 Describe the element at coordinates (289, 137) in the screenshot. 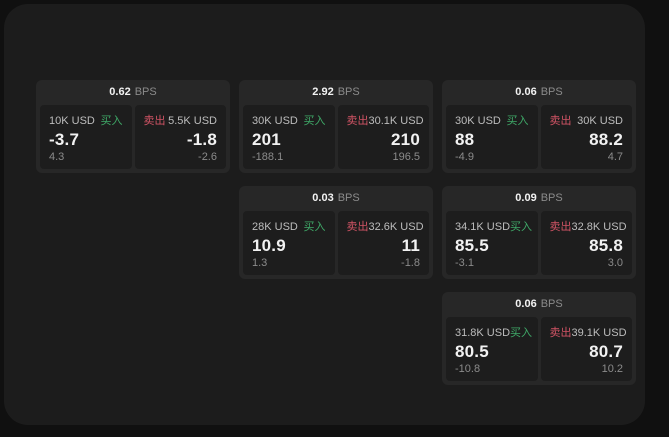

I see `buy-tile: 30K USD 买入 201 -188.1` at that location.